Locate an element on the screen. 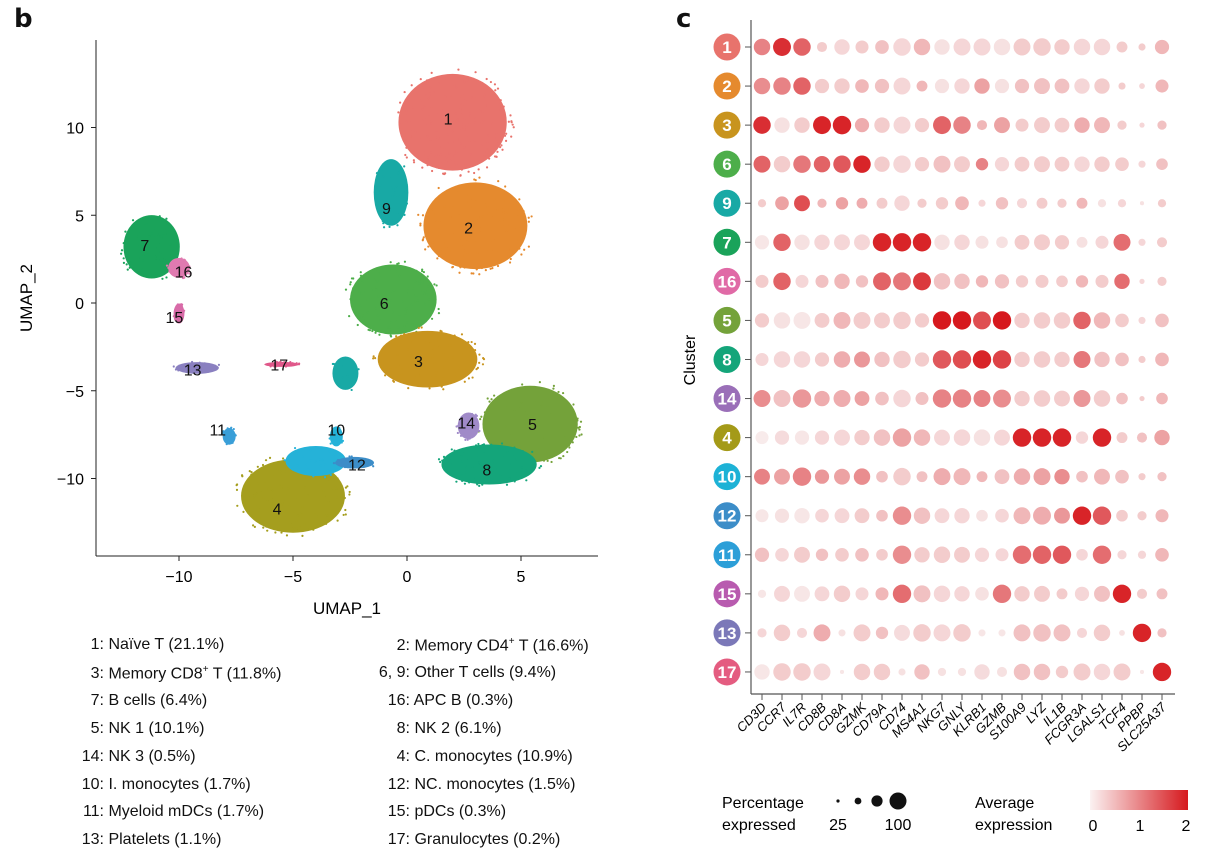 The width and height of the screenshot is (1212, 868). dot-1-GNLY is located at coordinates (962, 47).